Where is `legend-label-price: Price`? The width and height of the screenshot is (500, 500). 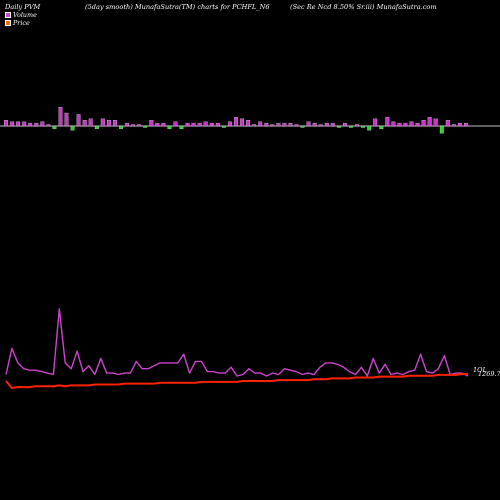 legend-label-price: Price is located at coordinates (21, 23).